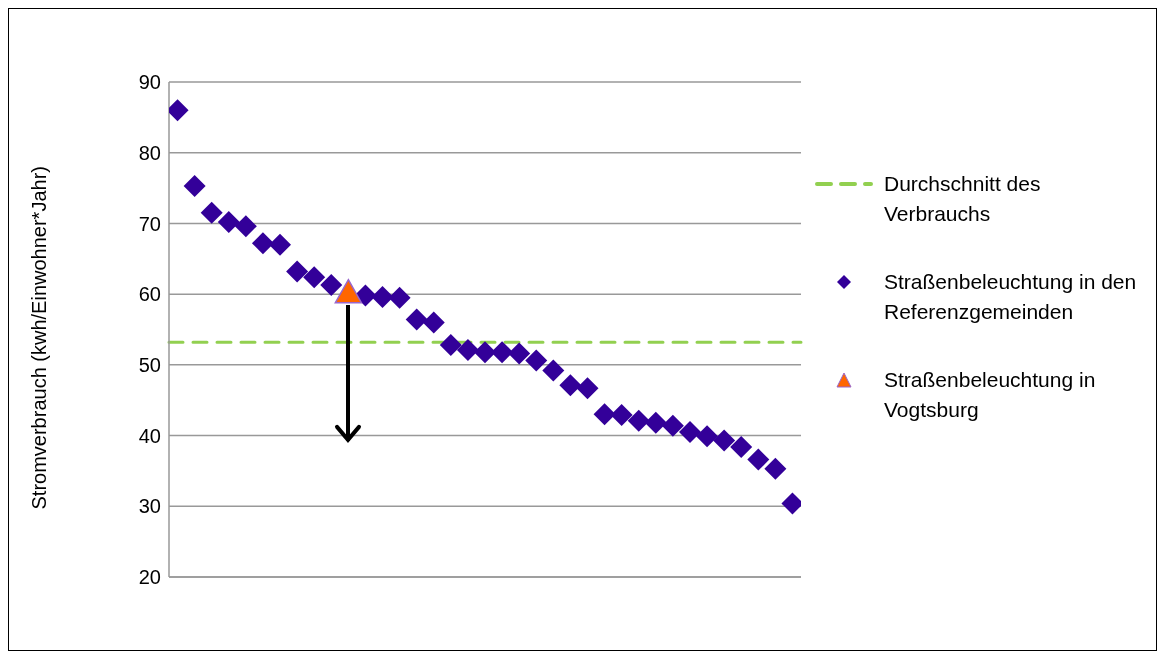  What do you see at coordinates (149, 82) in the screenshot?
I see `y-tick-label: 90` at bounding box center [149, 82].